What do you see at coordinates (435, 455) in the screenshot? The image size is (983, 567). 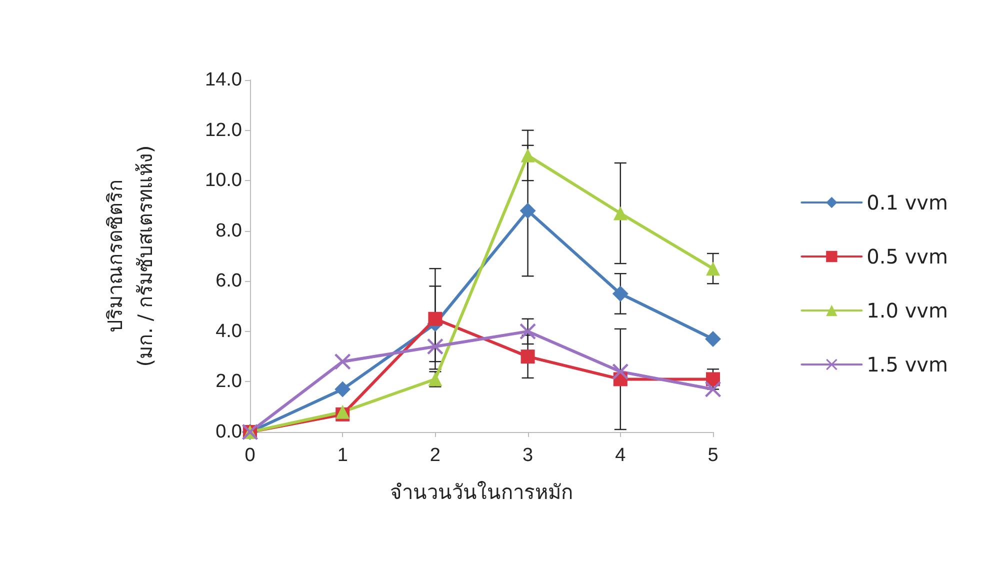 I see `x-tick-label: 2` at bounding box center [435, 455].